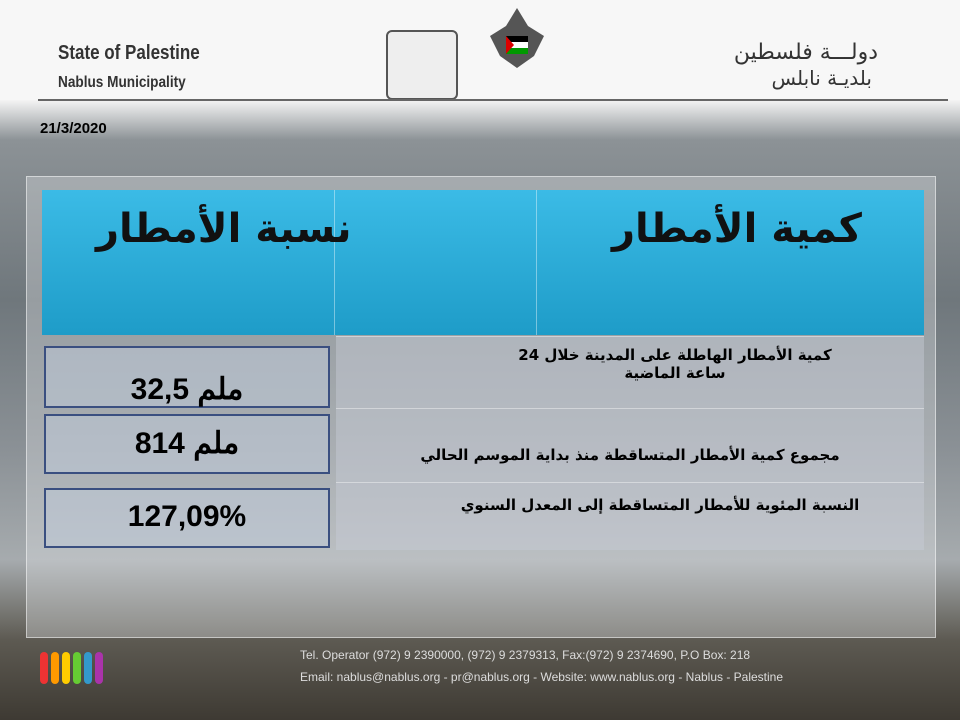 This screenshot has height=720, width=960. What do you see at coordinates (821, 78) in the screenshot?
I see `municipality-title-ar: بلديـة نابلس` at bounding box center [821, 78].